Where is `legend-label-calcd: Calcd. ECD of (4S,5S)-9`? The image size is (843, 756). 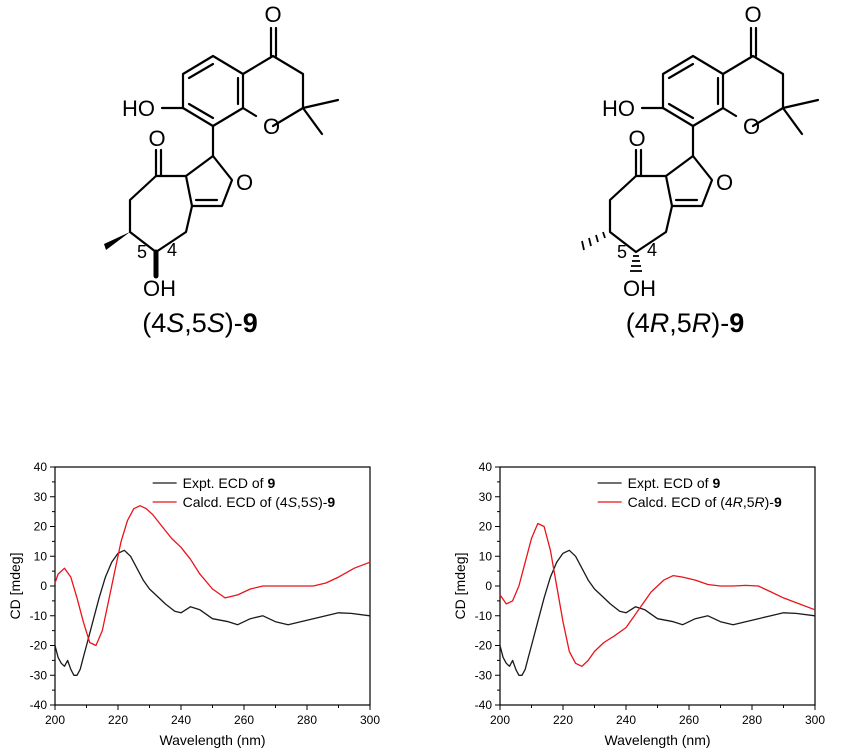
legend-label-calcd: Calcd. ECD of (4S,5S)-9 is located at coordinates (259, 502).